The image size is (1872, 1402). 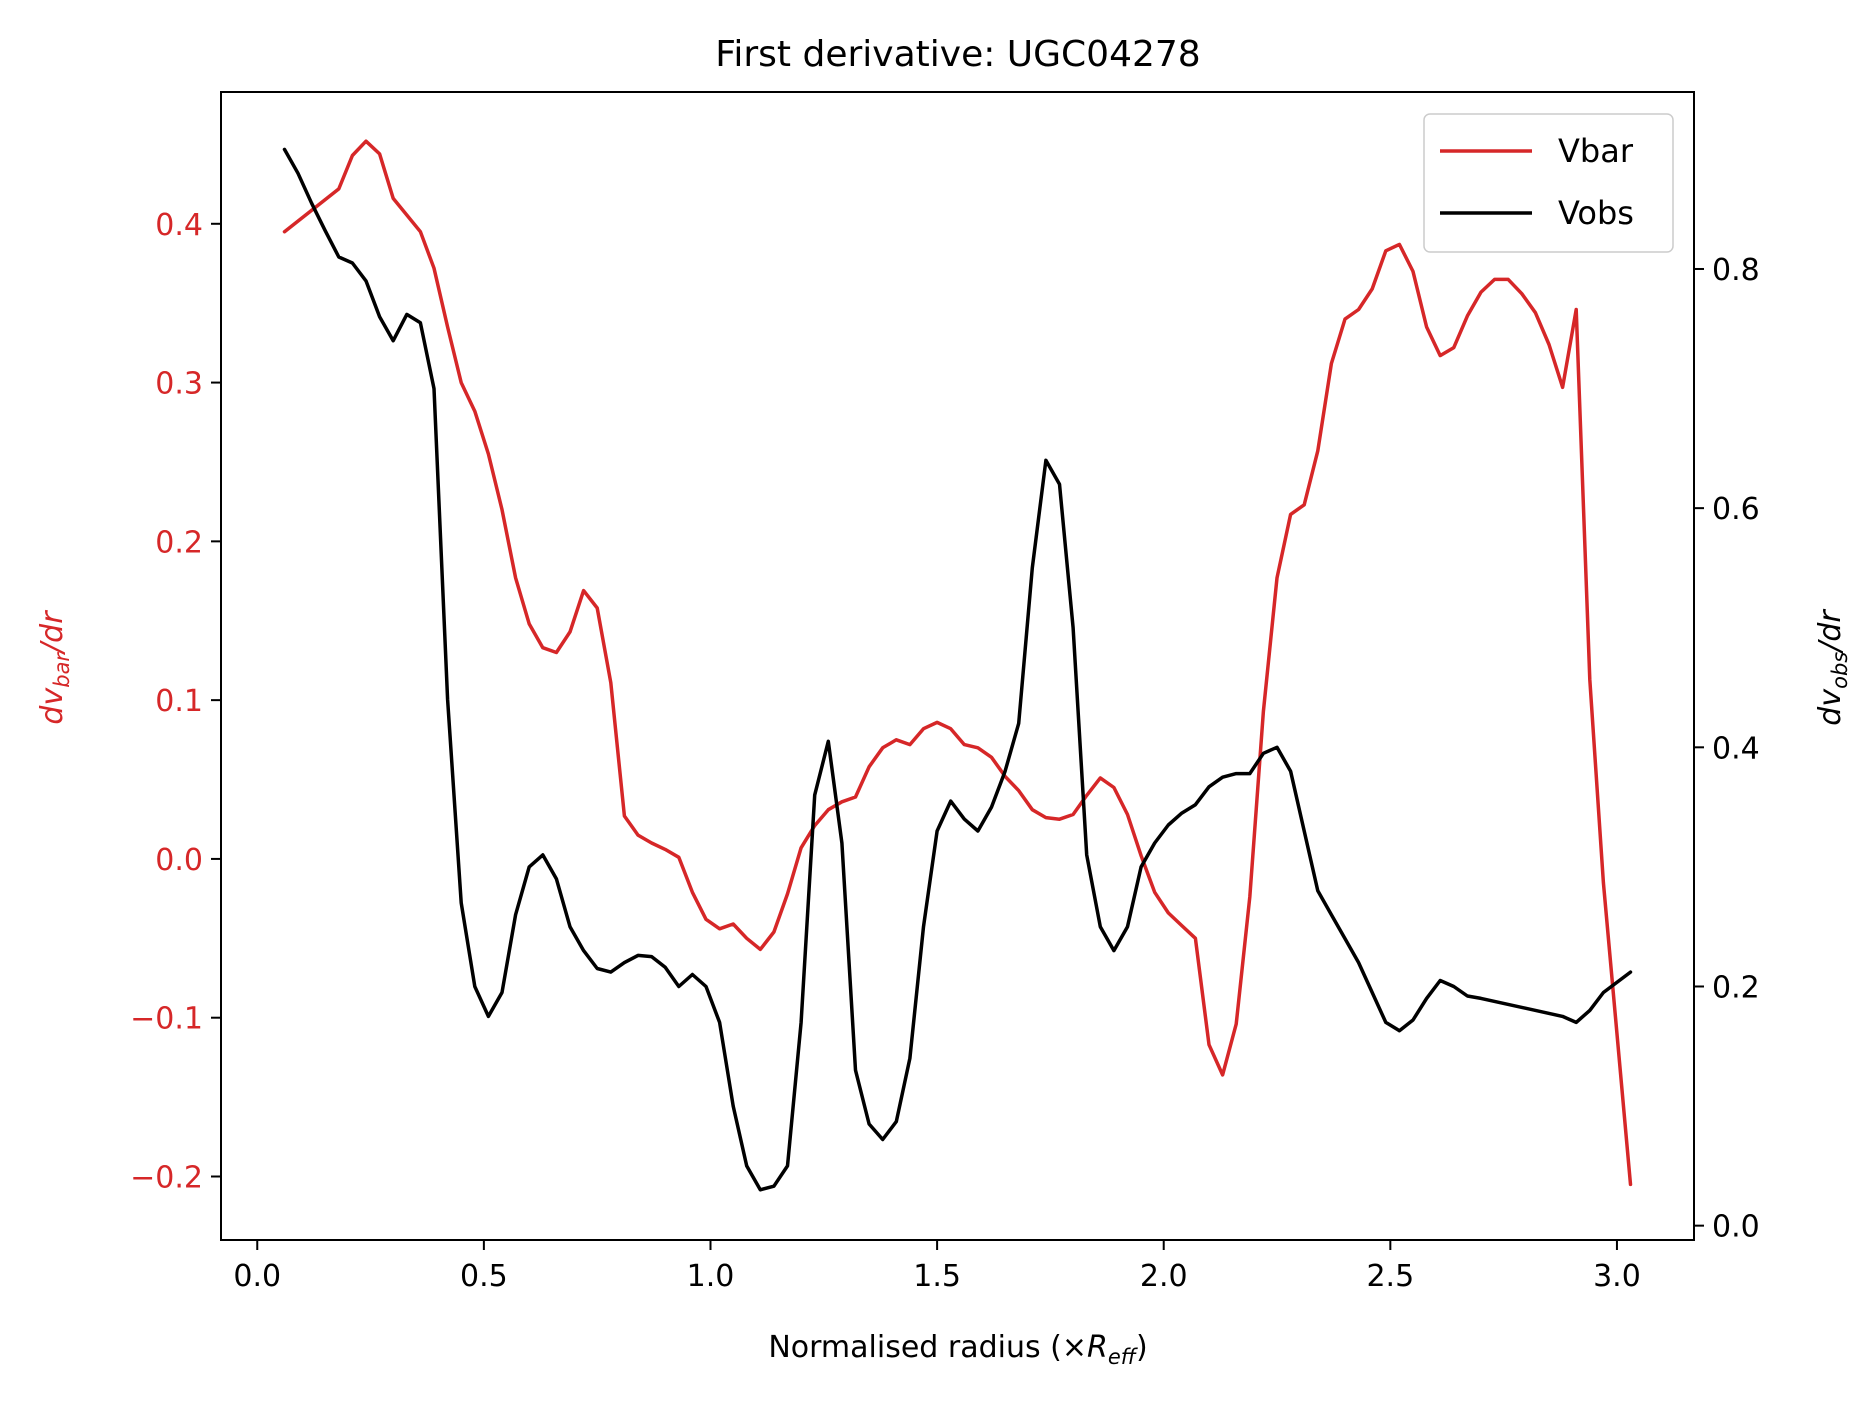 What do you see at coordinates (1596, 213) in the screenshot?
I see `legend-label-vobs: Vobs` at bounding box center [1596, 213].